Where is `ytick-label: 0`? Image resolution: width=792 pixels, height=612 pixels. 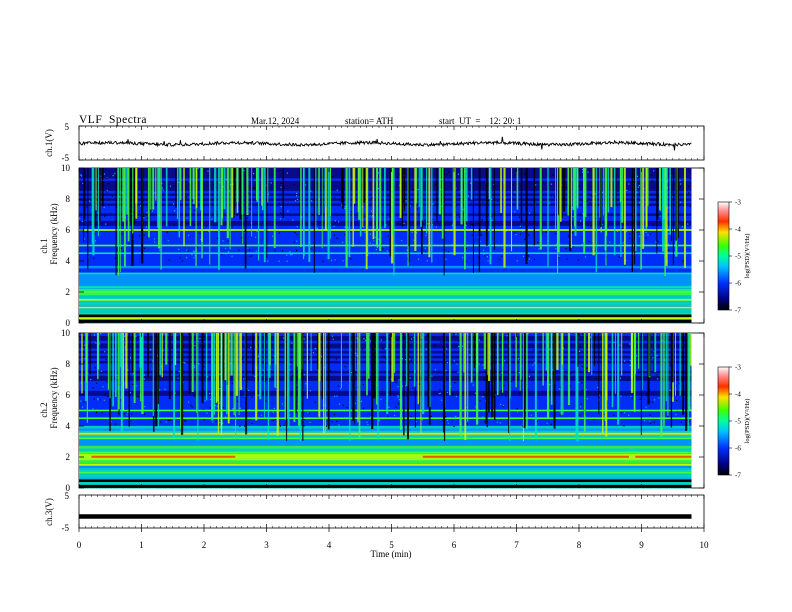 ytick-label: 0 is located at coordinates (68, 323).